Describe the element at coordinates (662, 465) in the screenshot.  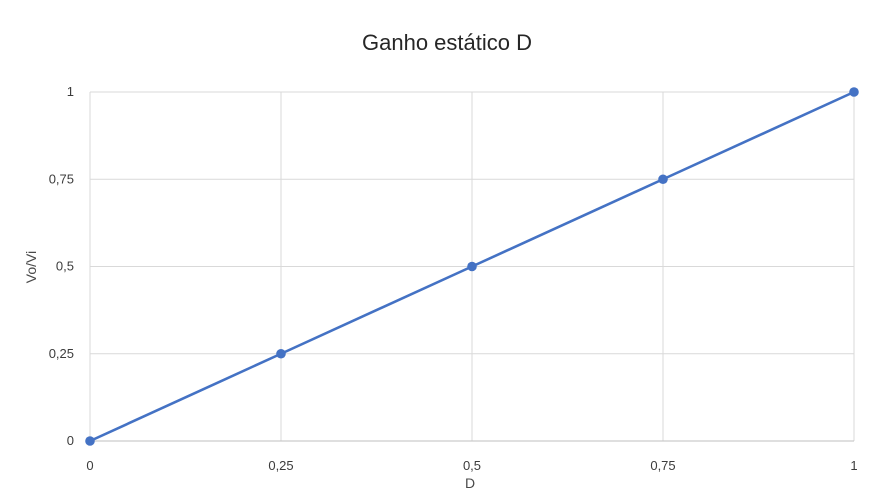
I see `x-tick-label: 0,75` at that location.